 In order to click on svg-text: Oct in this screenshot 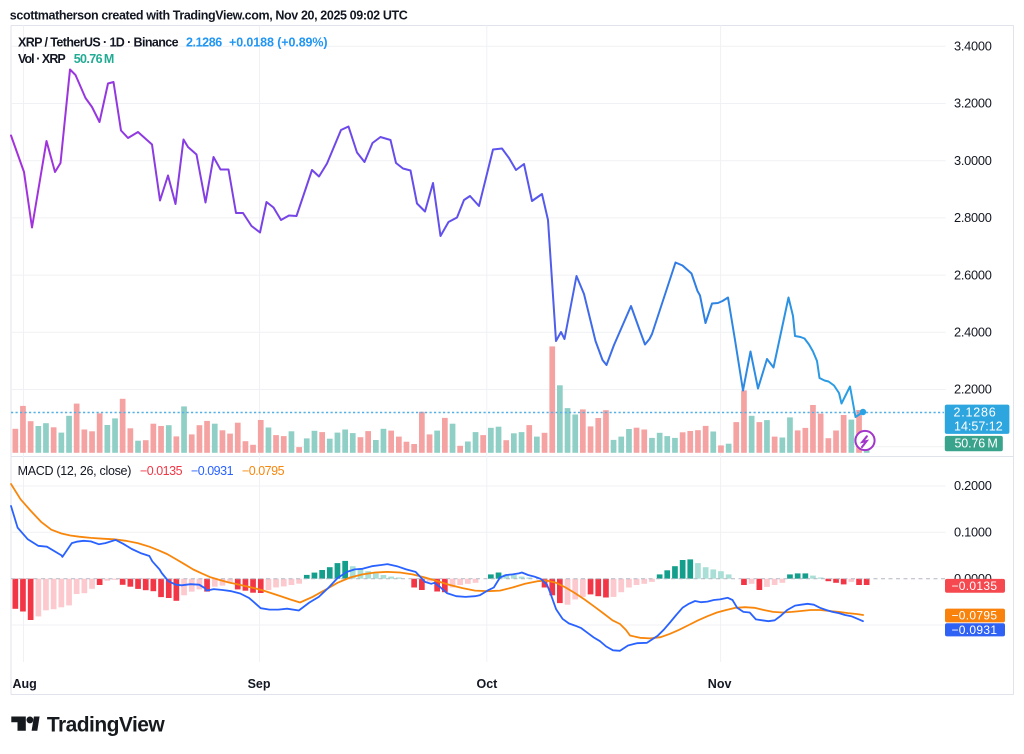, I will do `click(488, 684)`.